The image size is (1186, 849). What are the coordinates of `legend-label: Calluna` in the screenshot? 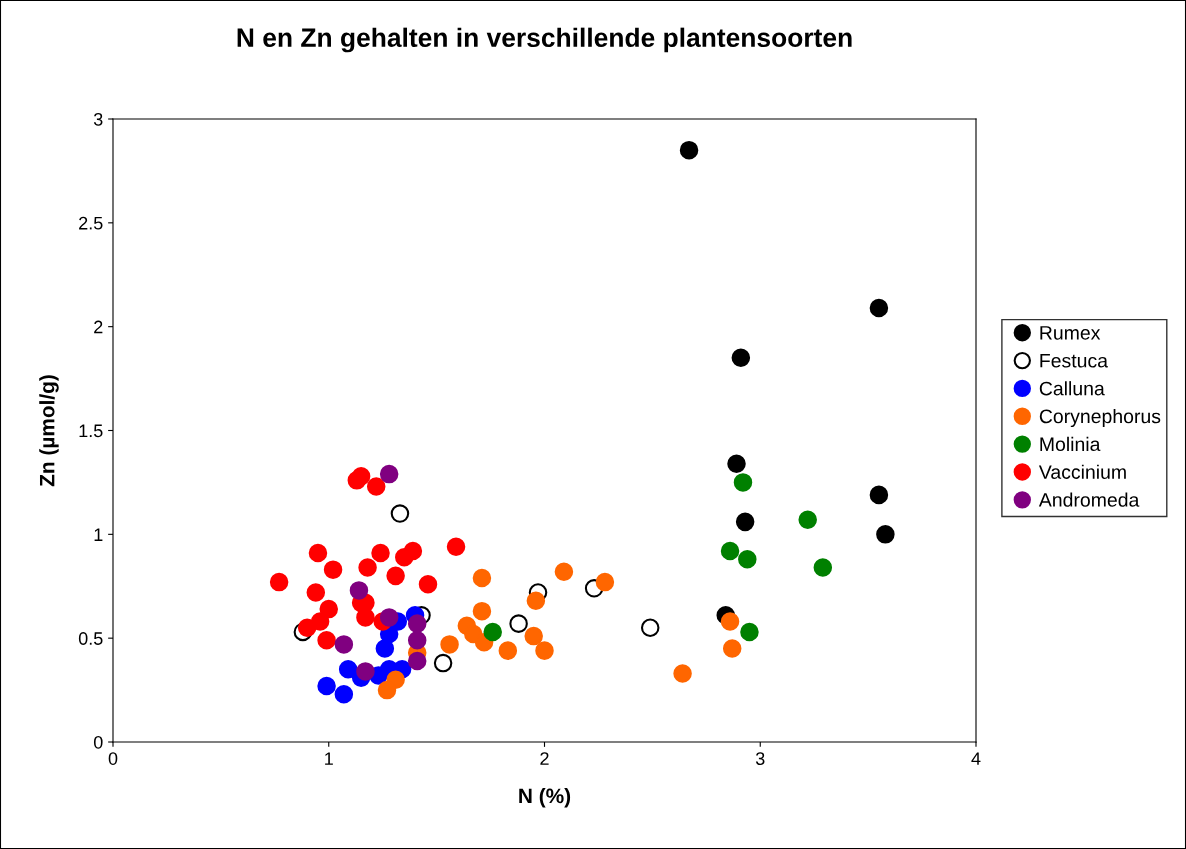 It's located at (1072, 388).